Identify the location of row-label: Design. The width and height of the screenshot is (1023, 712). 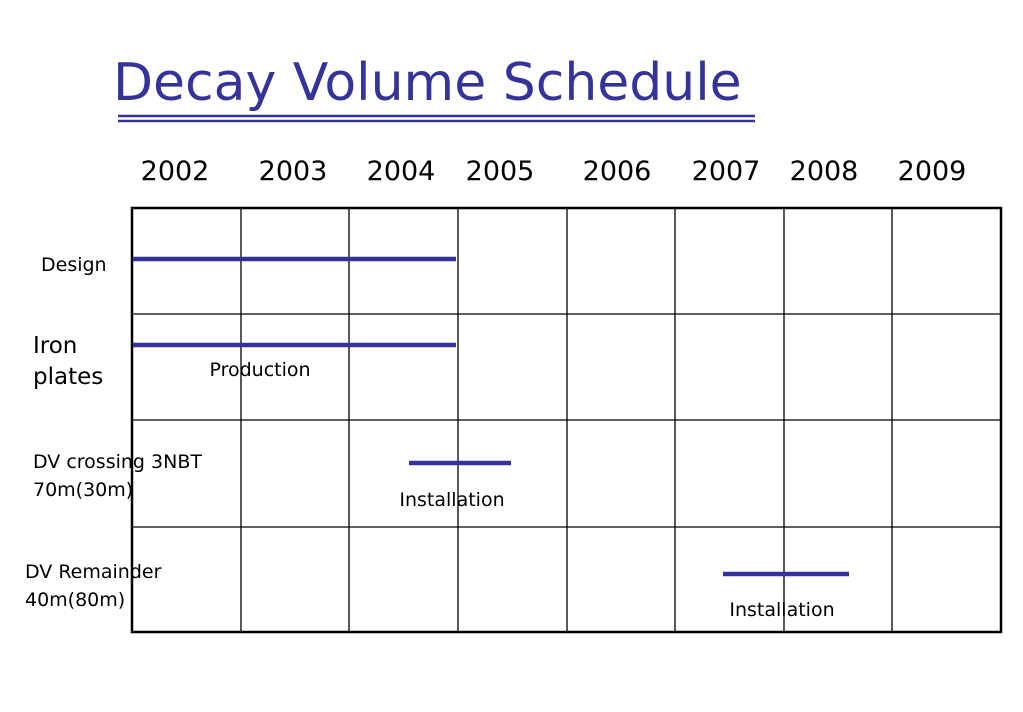
(74, 265).